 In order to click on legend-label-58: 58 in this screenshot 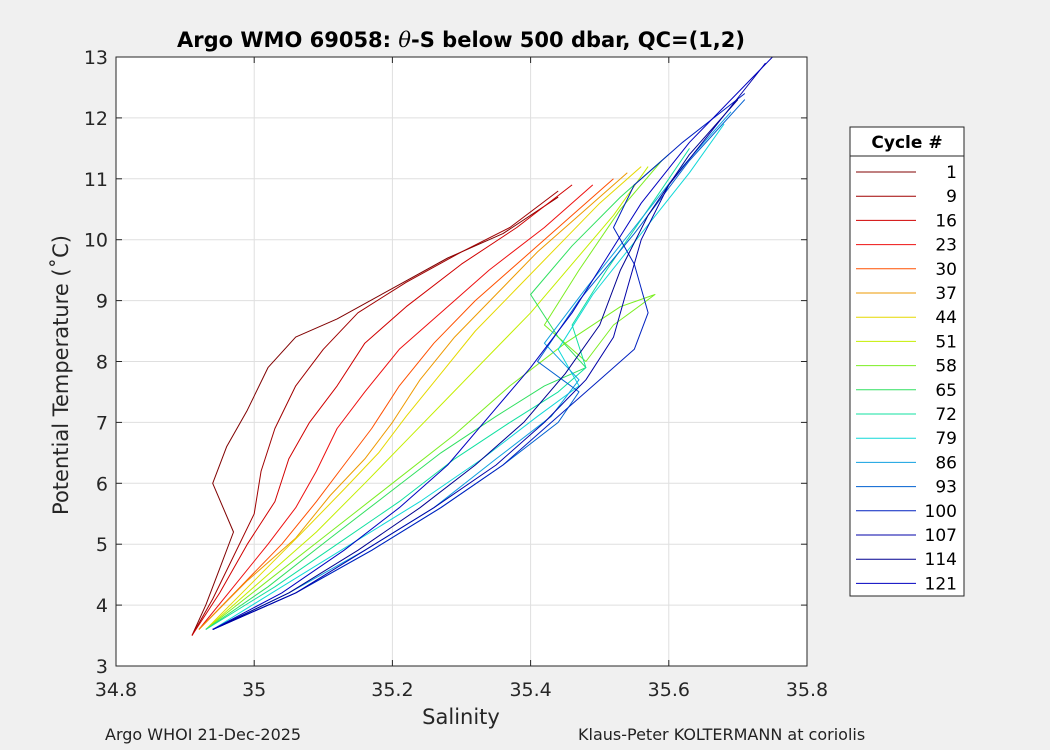, I will do `click(946, 367)`.